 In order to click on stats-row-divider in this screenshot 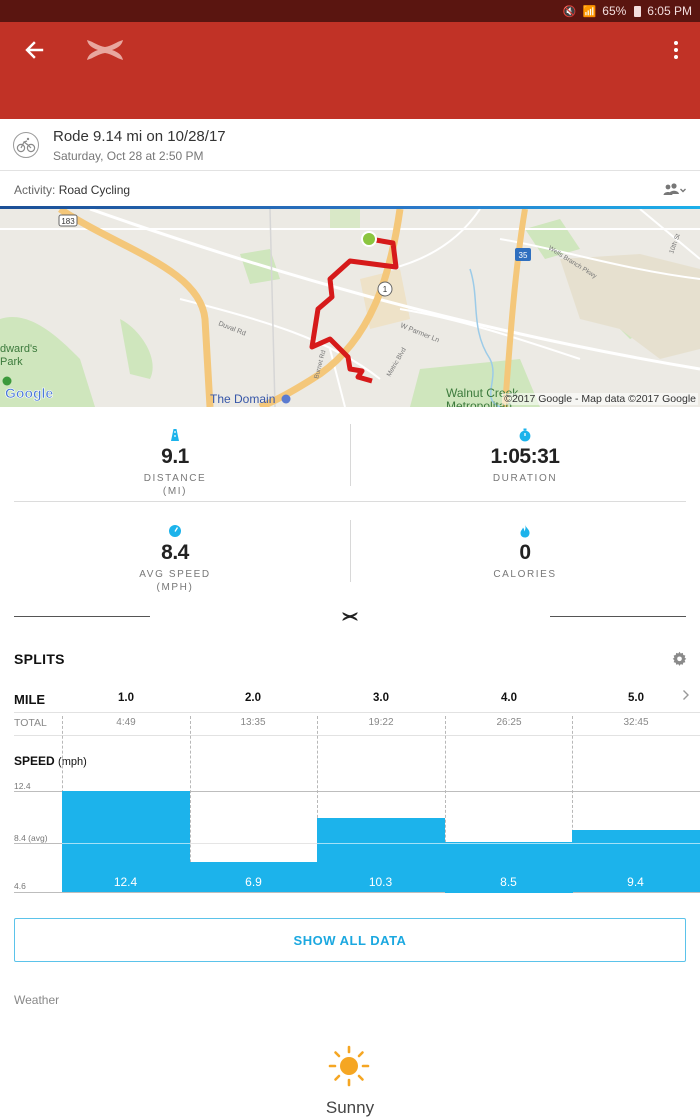, I will do `click(350, 501)`.